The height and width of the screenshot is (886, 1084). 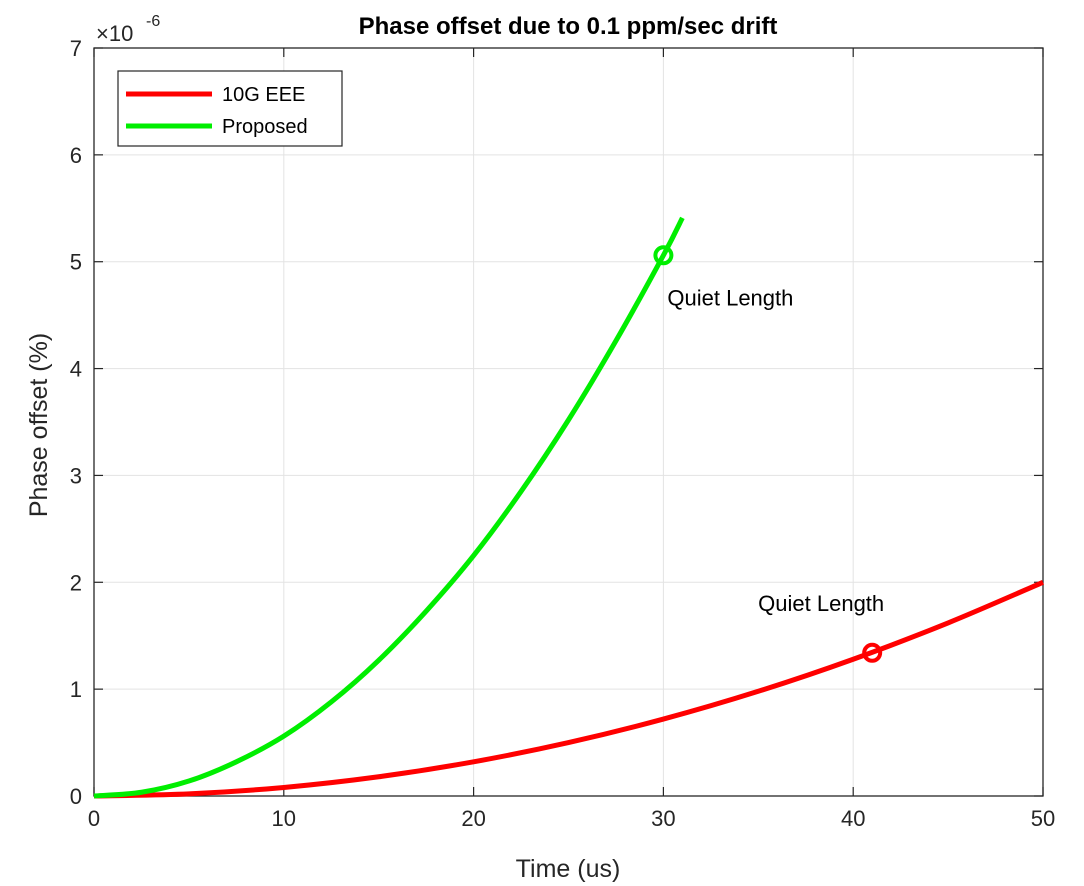 What do you see at coordinates (568, 869) in the screenshot?
I see `x-axis-label: Time (us)` at bounding box center [568, 869].